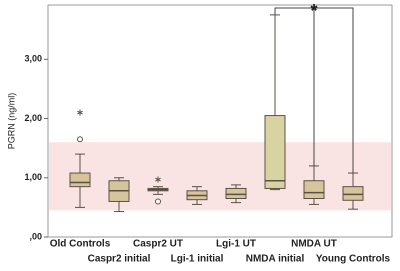  What do you see at coordinates (314, 90) in the screenshot?
I see `significance-bracket` at bounding box center [314, 90].